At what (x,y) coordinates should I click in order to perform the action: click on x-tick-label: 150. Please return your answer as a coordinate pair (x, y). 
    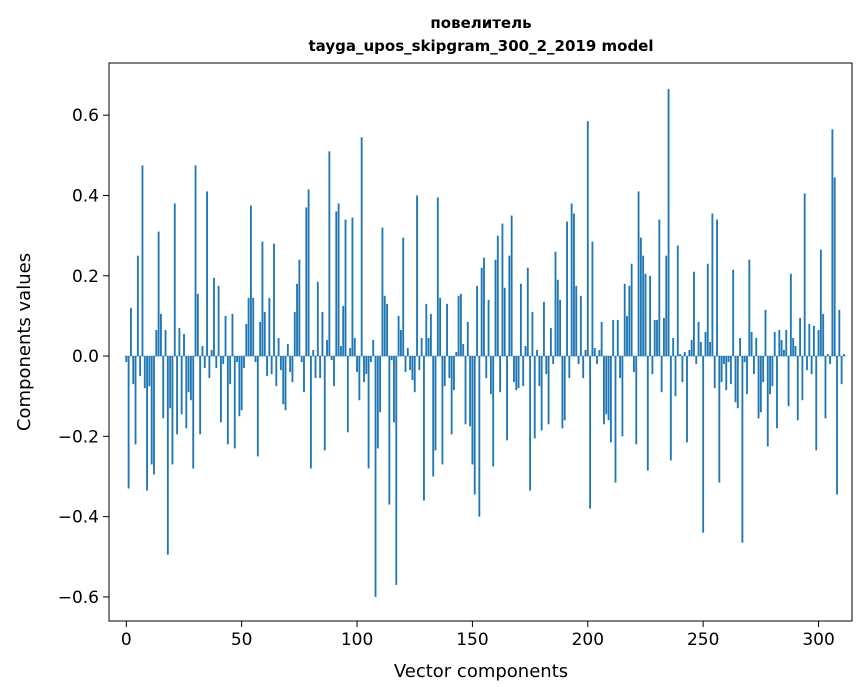
    Looking at the image, I should click on (472, 640).